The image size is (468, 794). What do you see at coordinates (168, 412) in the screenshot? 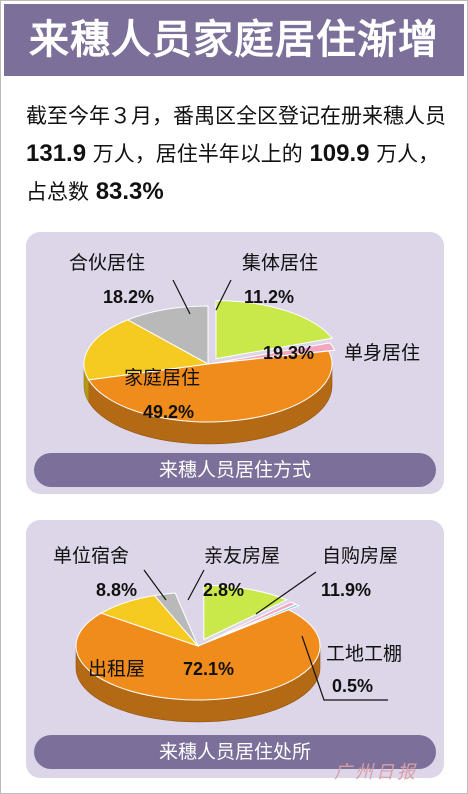
I see `value-family-living: 49.2%` at bounding box center [168, 412].